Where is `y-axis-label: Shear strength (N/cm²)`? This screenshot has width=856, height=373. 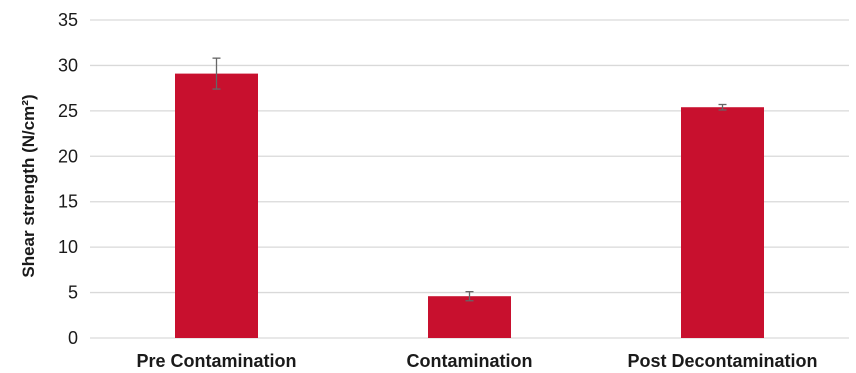
y-axis-label: Shear strength (N/cm²) is located at coordinates (28, 185).